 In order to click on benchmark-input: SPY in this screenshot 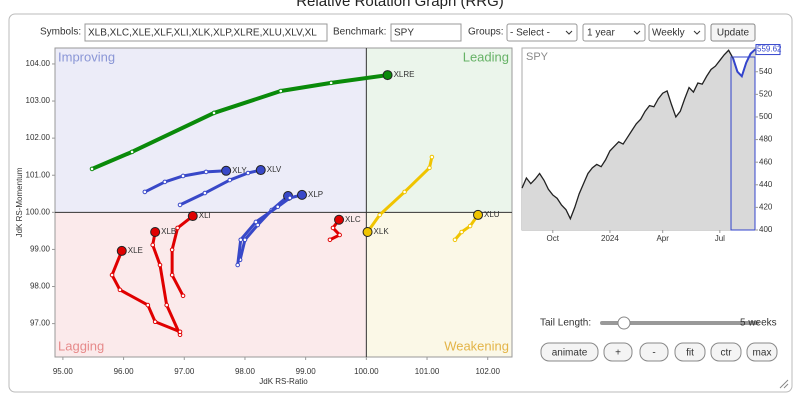, I will do `click(426, 32)`.